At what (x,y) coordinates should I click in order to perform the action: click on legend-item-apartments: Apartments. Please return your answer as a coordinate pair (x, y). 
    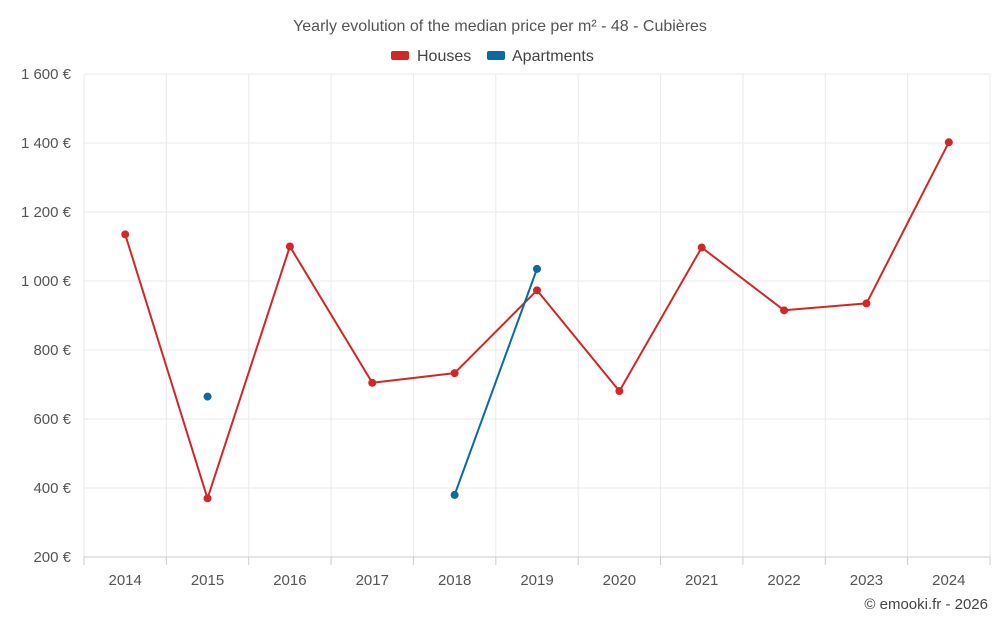
    Looking at the image, I should click on (540, 56).